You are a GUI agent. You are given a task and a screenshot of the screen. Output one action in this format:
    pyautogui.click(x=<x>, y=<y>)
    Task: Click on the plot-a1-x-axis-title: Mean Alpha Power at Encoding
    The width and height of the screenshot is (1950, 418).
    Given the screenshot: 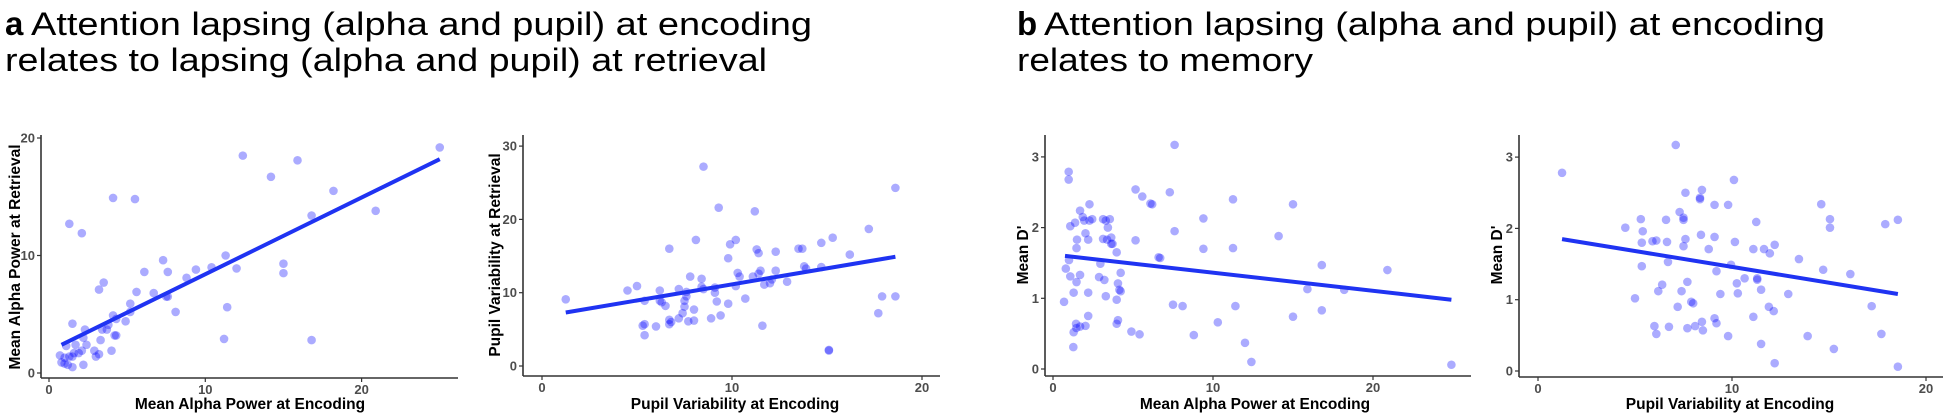 What is the action you would take?
    pyautogui.click(x=250, y=404)
    